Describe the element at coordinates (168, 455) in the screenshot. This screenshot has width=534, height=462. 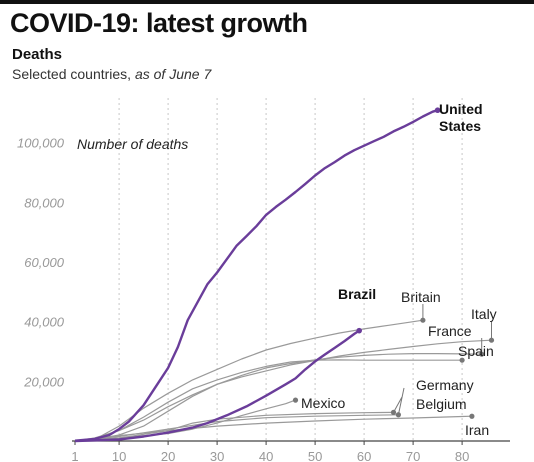
I see `x-tick-label: 20` at that location.